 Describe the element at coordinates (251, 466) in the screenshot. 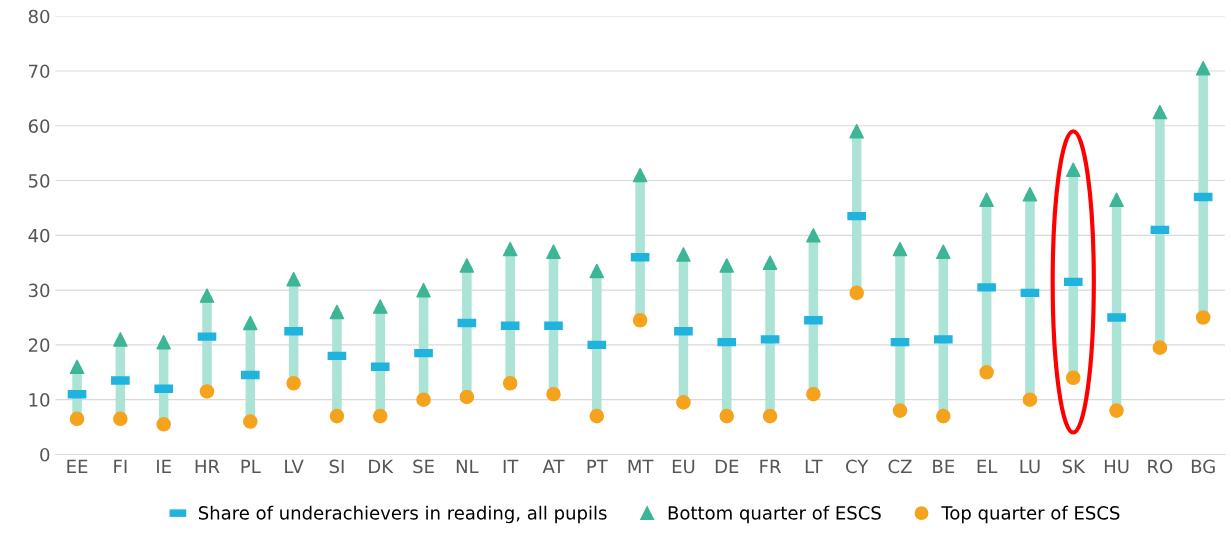

I see `x-tick-label: PL` at that location.